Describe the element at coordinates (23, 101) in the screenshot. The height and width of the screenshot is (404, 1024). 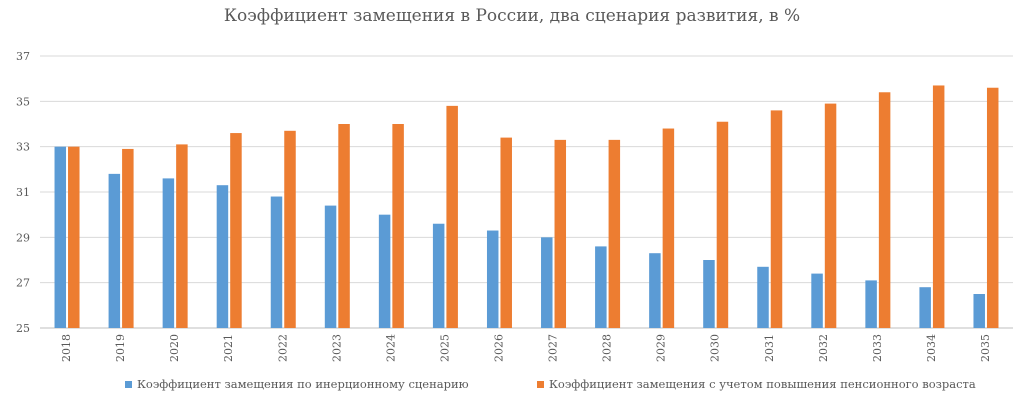
I see `y-tick-label: 35` at that location.